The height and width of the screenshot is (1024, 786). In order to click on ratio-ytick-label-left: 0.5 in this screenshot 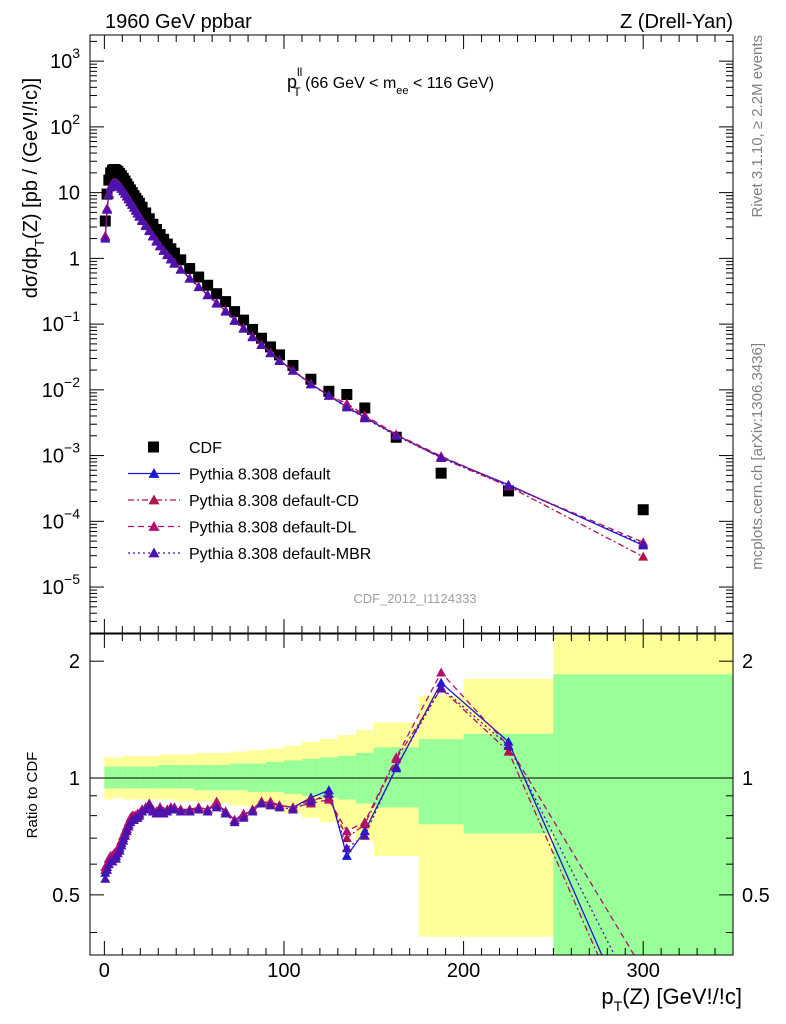, I will do `click(66, 896)`.